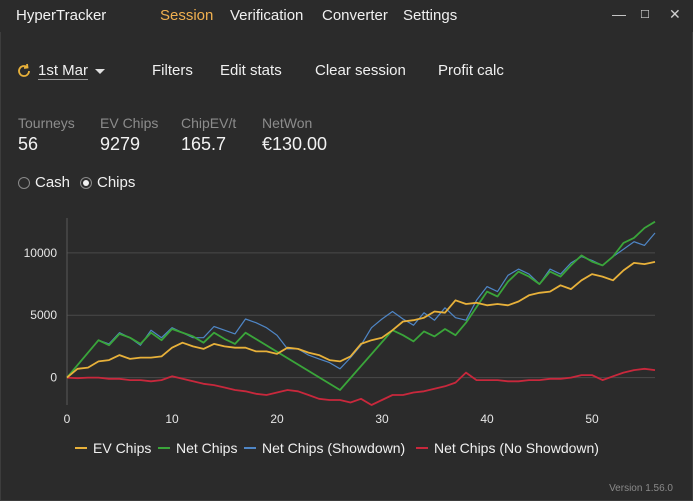 Image resolution: width=693 pixels, height=501 pixels. Describe the element at coordinates (41, 253) in the screenshot. I see `y-tick-label: 10000` at that location.